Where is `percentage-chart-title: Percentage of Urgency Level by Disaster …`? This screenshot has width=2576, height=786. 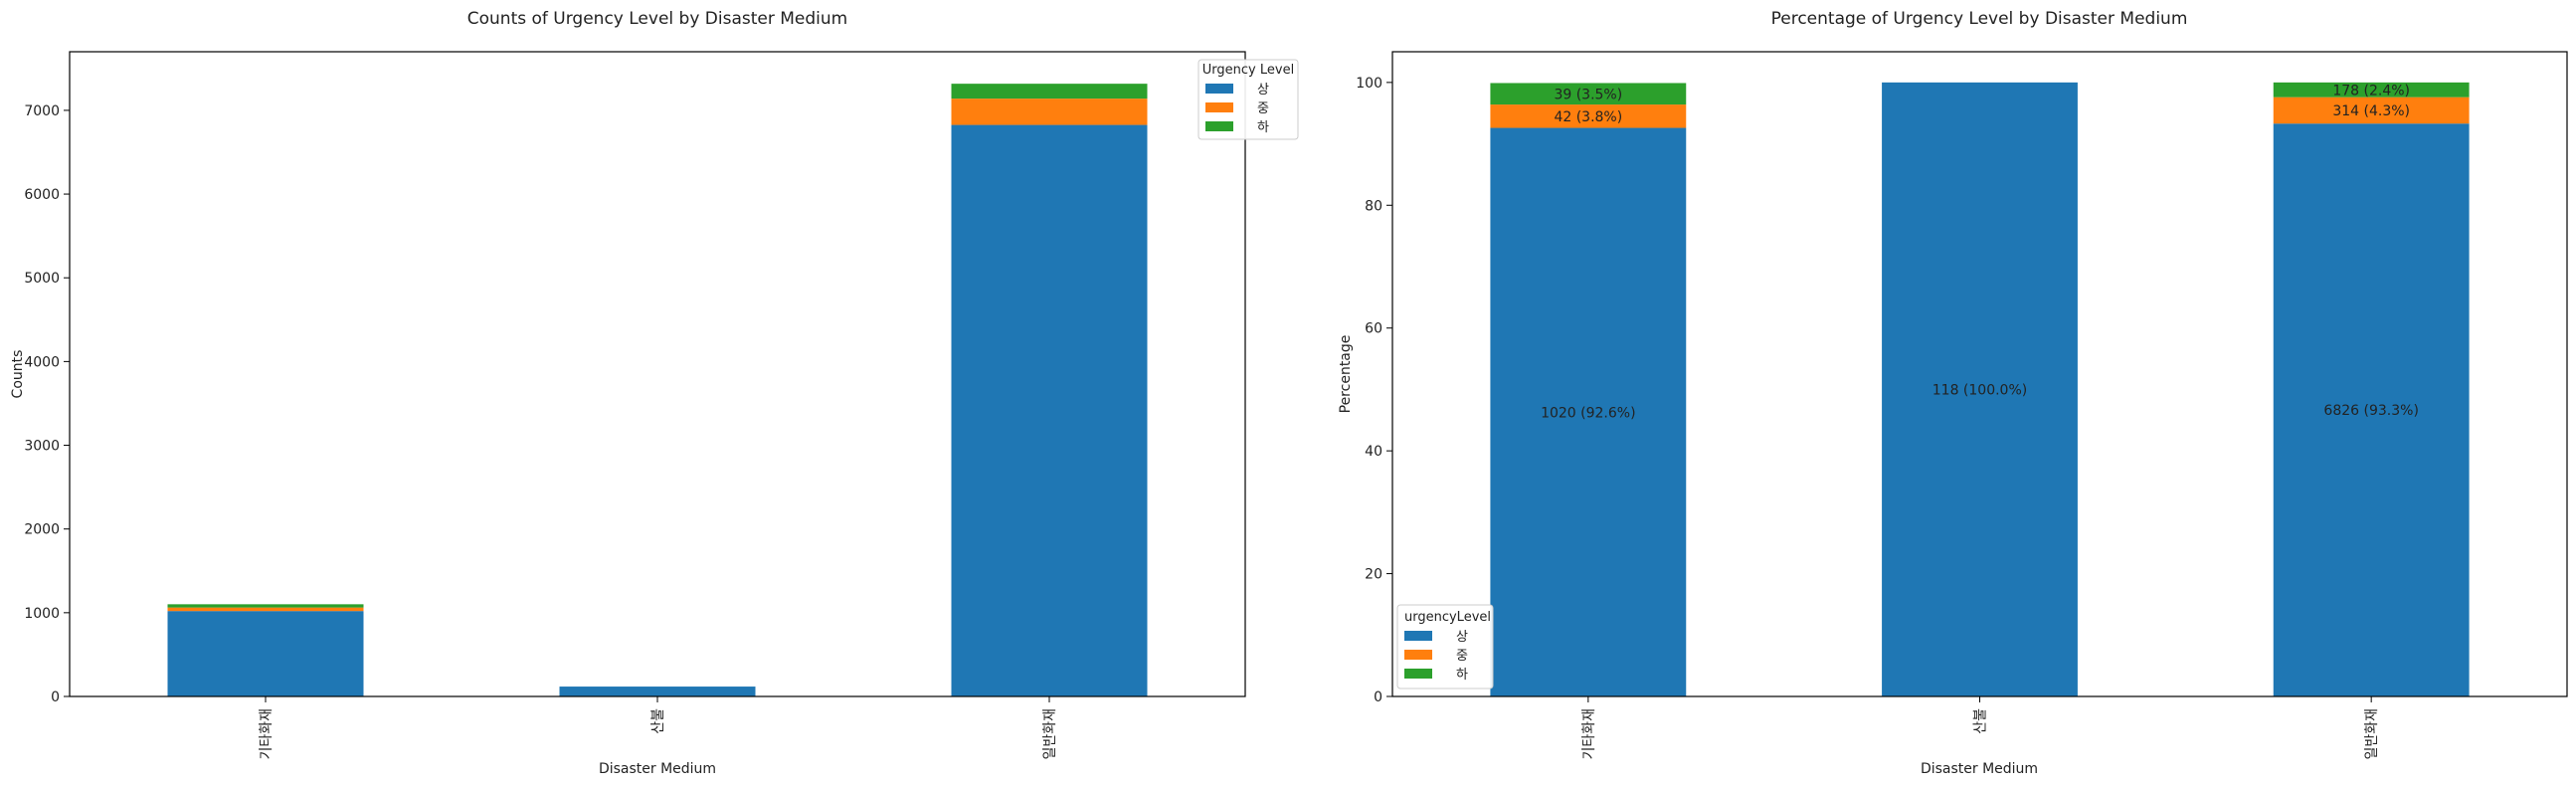
percentage-chart-title: Percentage of Urgency Level by Disaster … is located at coordinates (1979, 19).